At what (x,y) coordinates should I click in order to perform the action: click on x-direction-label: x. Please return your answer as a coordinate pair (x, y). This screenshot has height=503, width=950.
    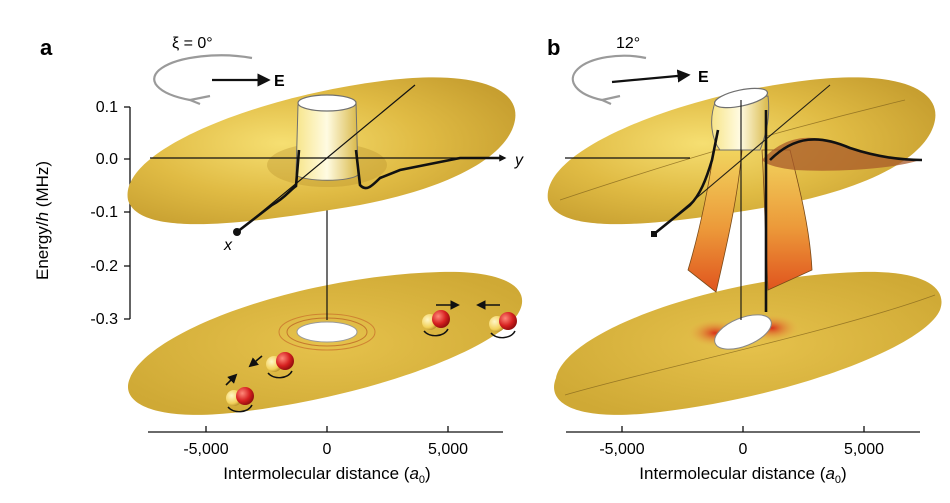
    Looking at the image, I should click on (228, 245).